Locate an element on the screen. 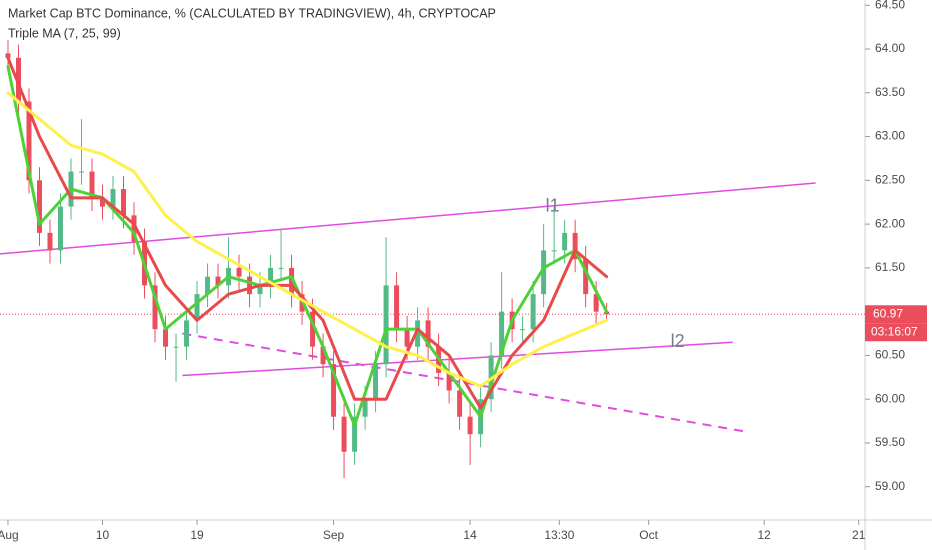  last-price-box is located at coordinates (896, 314).